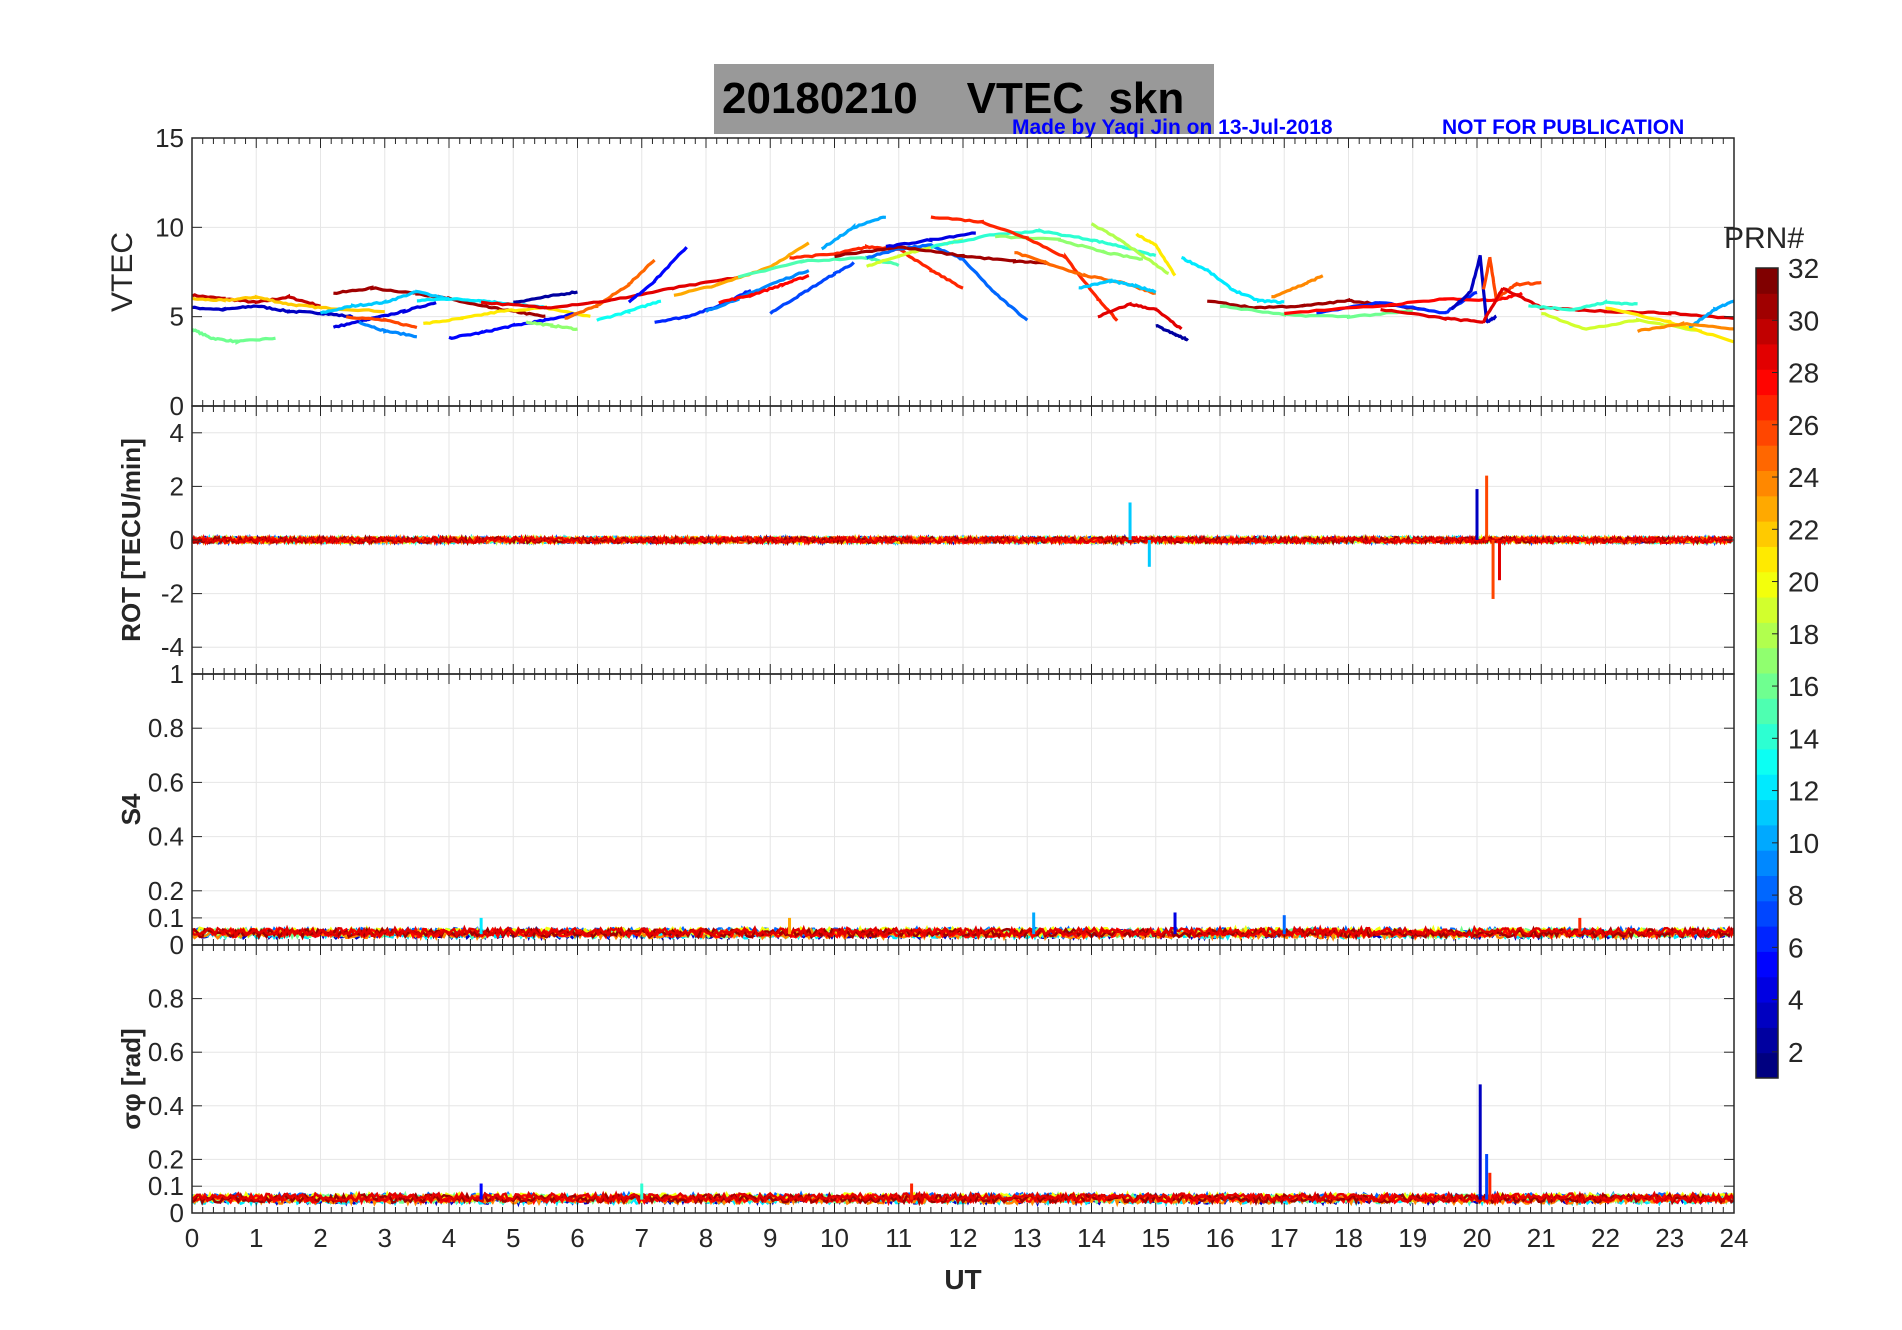  Describe the element at coordinates (172, 594) in the screenshot. I see `y-tick-label: -2` at that location.